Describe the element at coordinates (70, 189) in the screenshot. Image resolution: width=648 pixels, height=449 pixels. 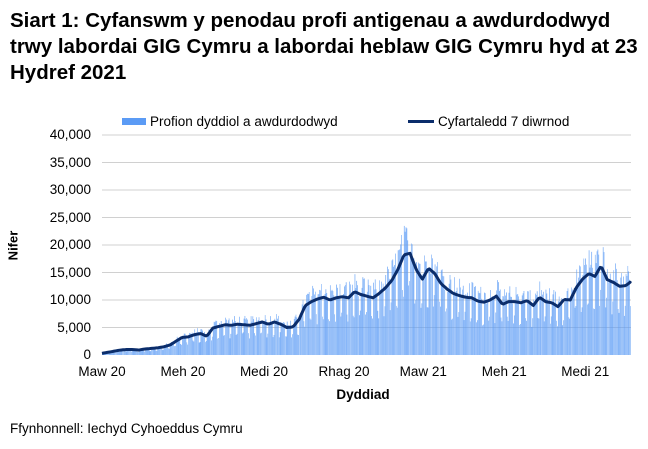
I see `y-tick-label: 30,000` at that location.